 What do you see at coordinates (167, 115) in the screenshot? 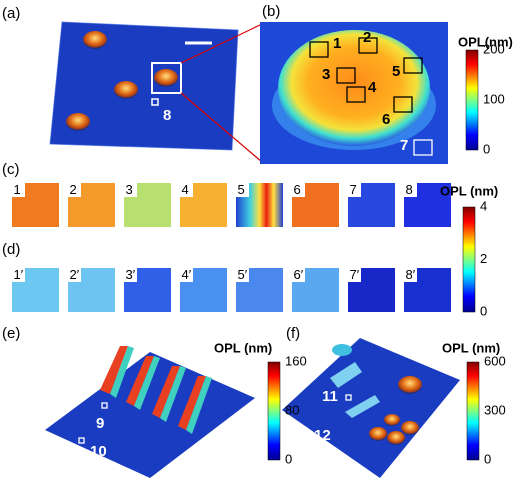
I see `region-label: 8` at bounding box center [167, 115].